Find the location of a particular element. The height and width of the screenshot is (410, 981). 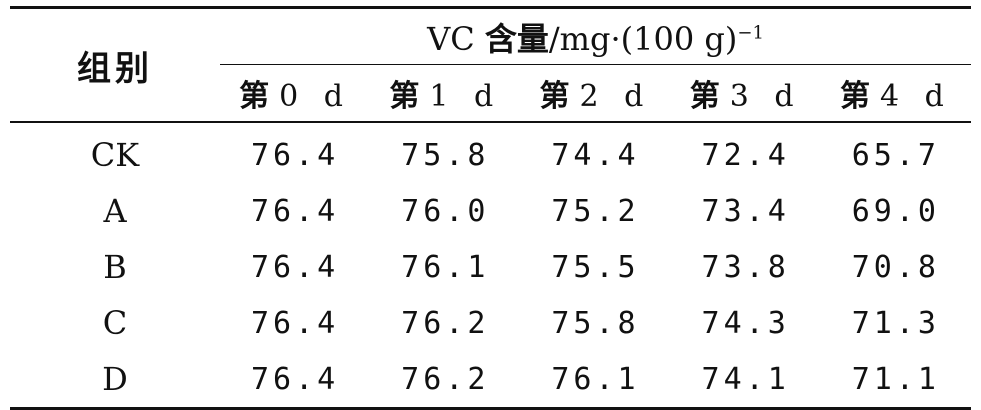

day-header-label: 1 d is located at coordinates (465, 96).